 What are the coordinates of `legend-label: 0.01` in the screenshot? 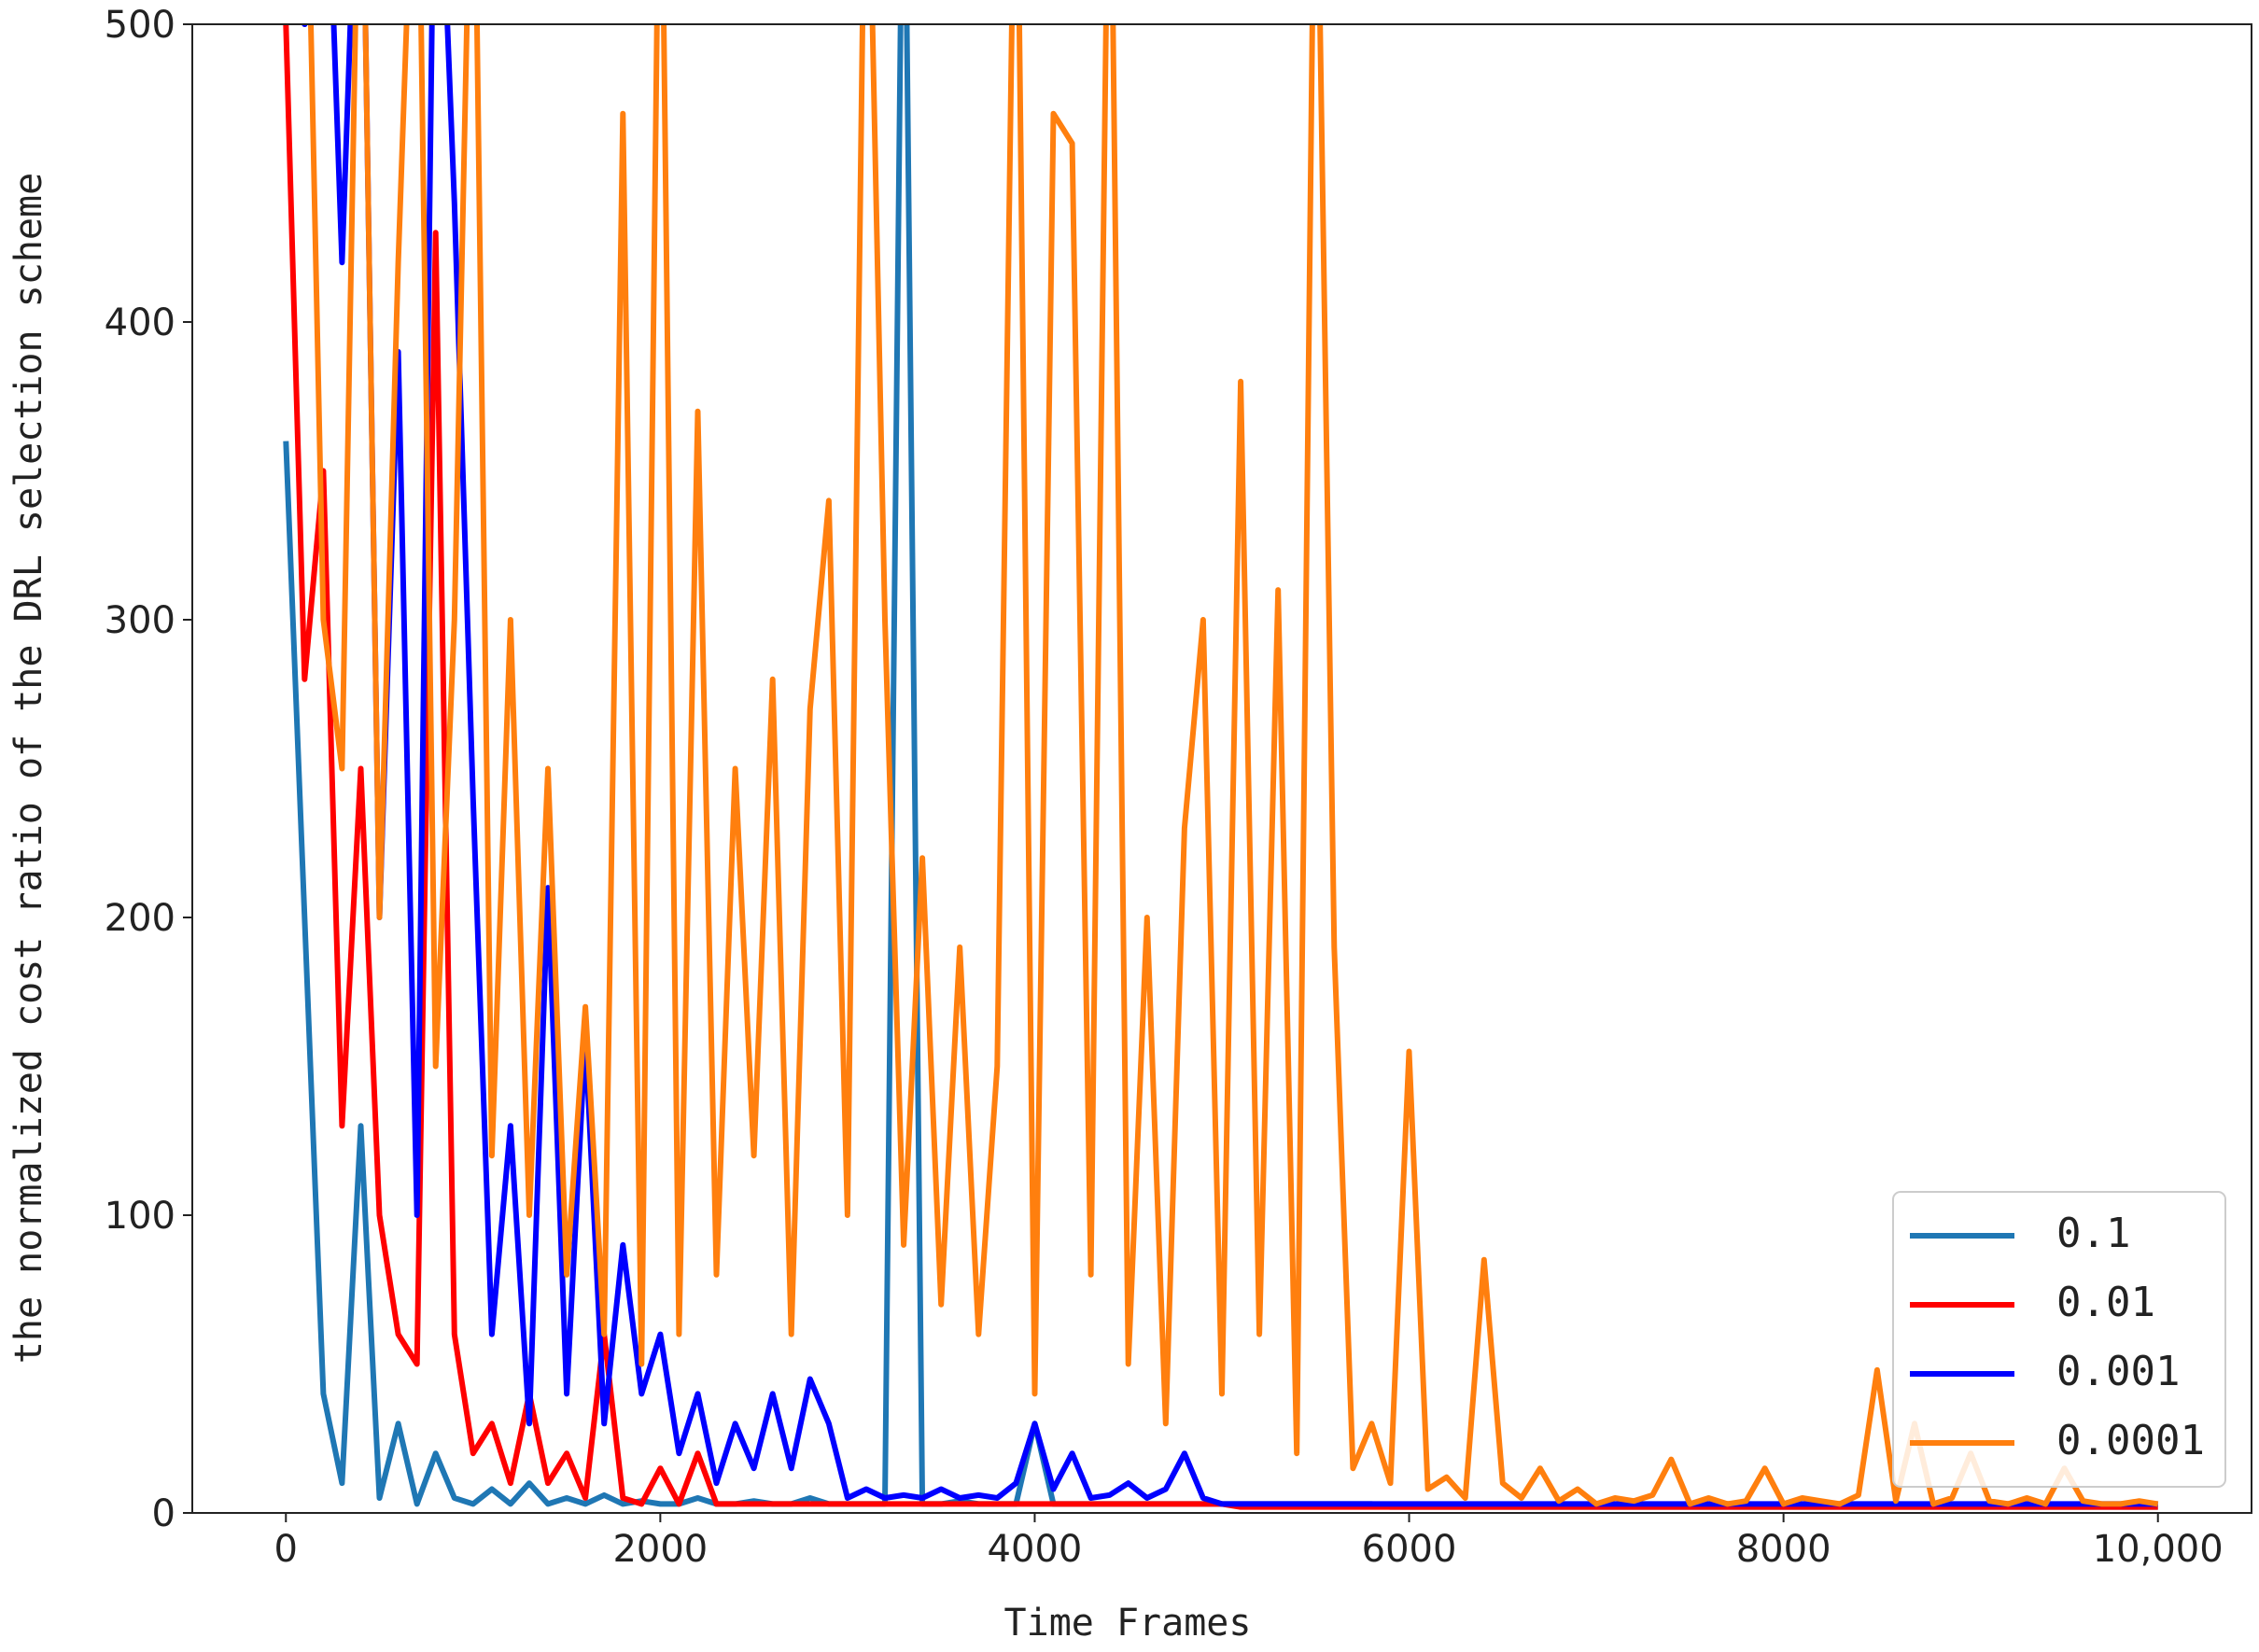 It's located at (2106, 1302).